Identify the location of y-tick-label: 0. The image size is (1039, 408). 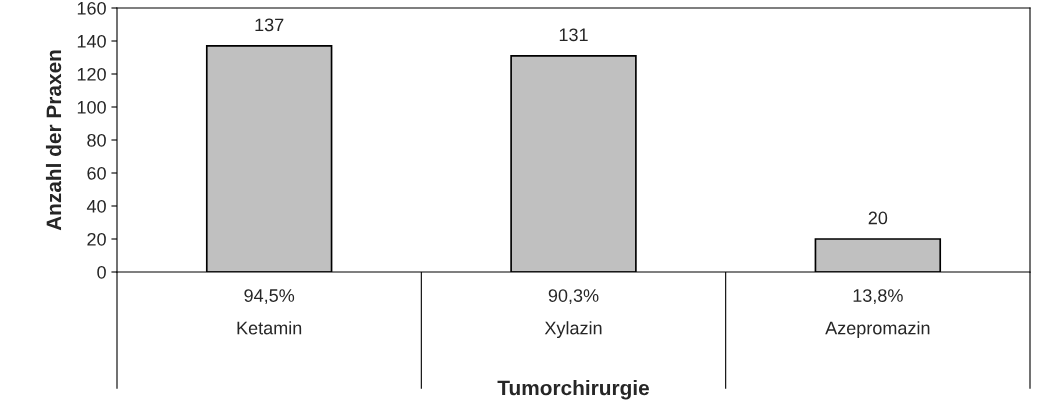
(101, 272).